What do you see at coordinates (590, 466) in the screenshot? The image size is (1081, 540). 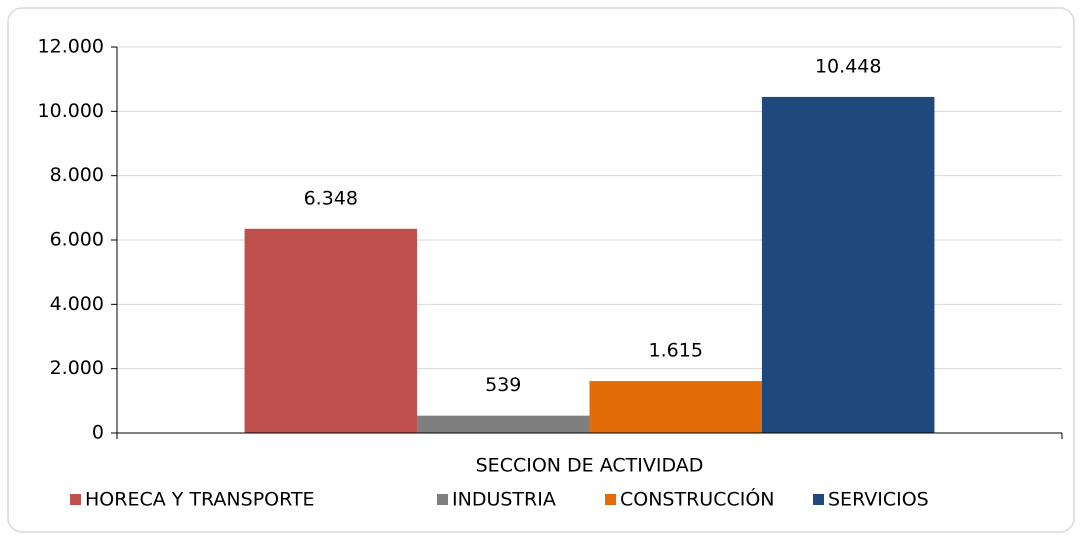 I see `x-tick-label: SECCION DE ACTIVIDAD` at bounding box center [590, 466].